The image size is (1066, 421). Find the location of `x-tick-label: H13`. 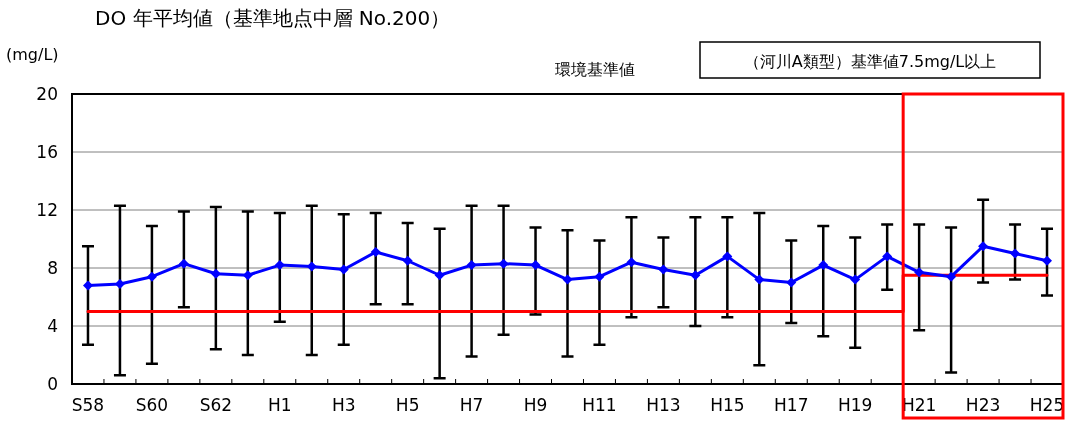

x-tick-label: H13 is located at coordinates (663, 405).